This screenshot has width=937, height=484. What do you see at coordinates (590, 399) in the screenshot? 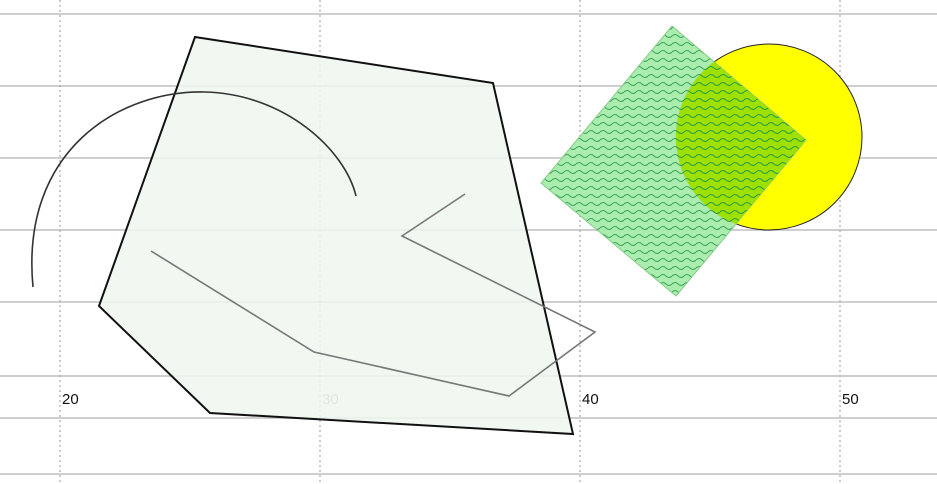
I see `x-tick-label: 40` at bounding box center [590, 399].